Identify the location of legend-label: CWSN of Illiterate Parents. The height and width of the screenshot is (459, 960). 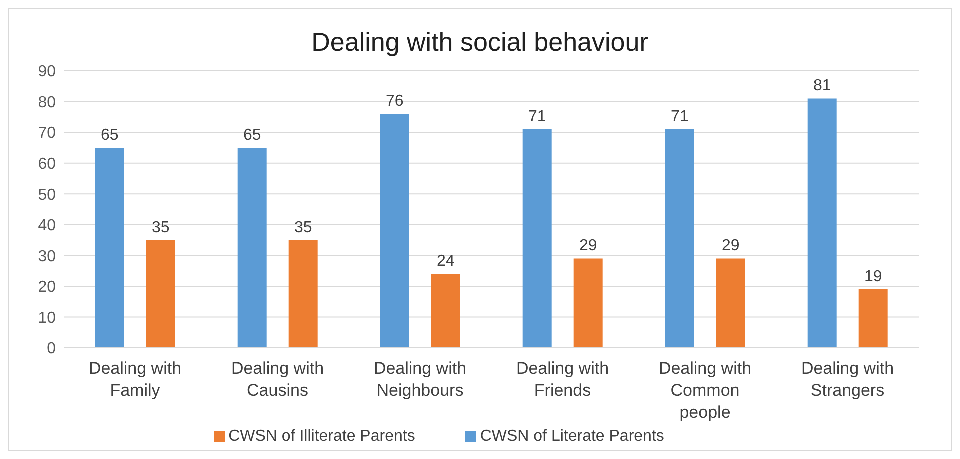
(322, 436).